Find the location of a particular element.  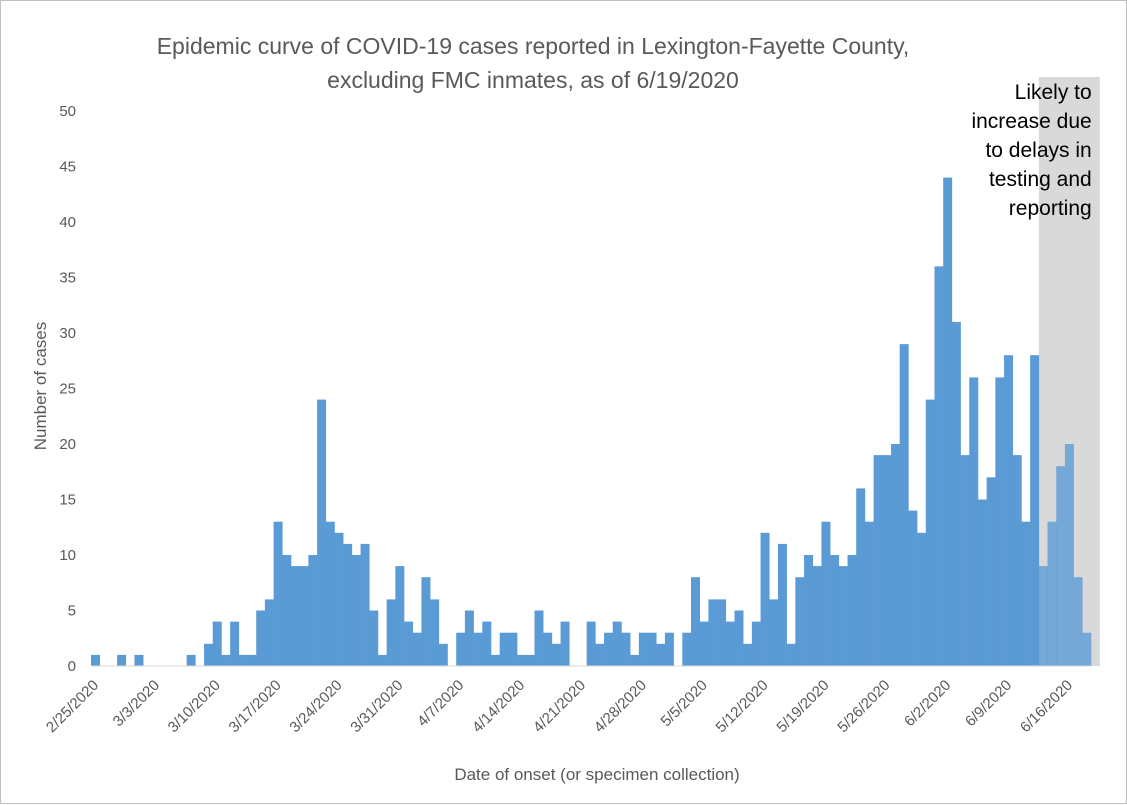

x-tick-label: 4/28/2020 is located at coordinates (620, 706).